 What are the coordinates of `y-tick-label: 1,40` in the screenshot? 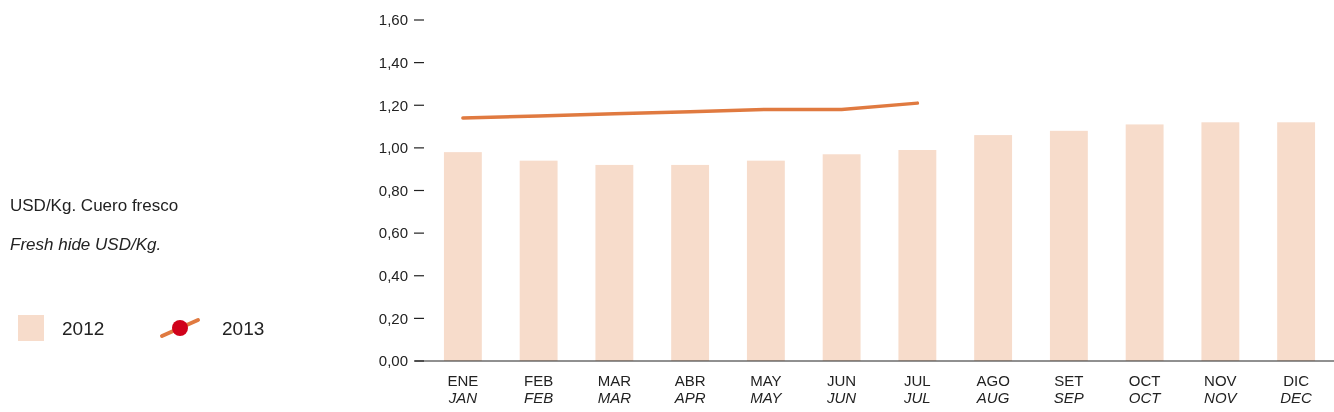 It's located at (393, 62).